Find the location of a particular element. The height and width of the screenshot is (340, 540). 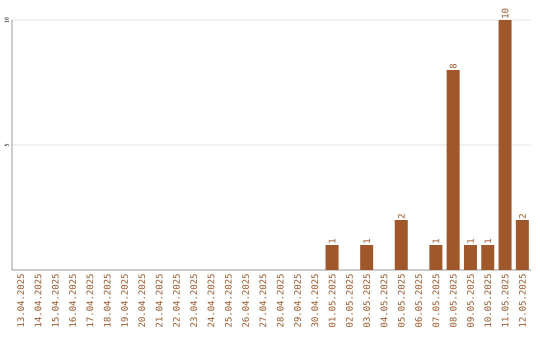

x-tick-label: 20.04.2025 is located at coordinates (142, 300).